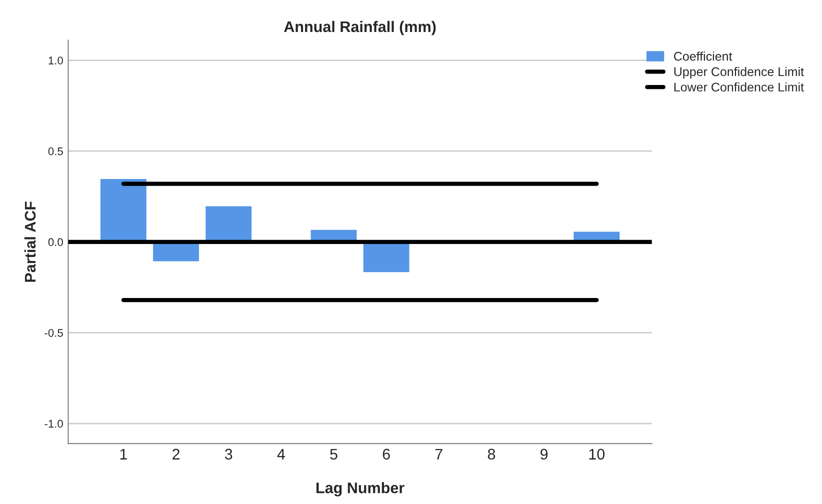 The height and width of the screenshot is (504, 822). What do you see at coordinates (55, 151) in the screenshot?
I see `y-tick-label: 0.5` at bounding box center [55, 151].